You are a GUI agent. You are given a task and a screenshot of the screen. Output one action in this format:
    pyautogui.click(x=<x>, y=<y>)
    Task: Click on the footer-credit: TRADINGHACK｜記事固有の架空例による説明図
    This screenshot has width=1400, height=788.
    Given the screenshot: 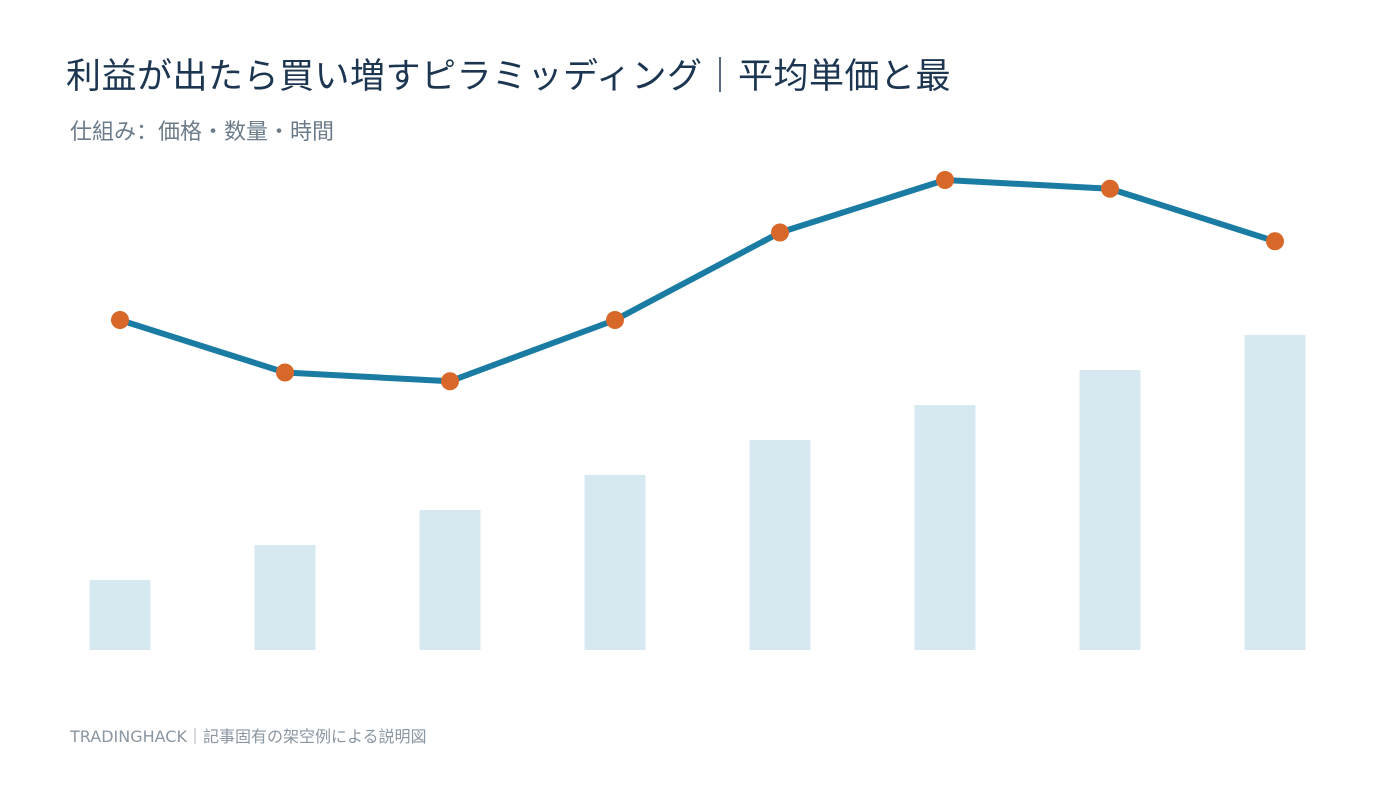 What is the action you would take?
    pyautogui.click(x=248, y=736)
    